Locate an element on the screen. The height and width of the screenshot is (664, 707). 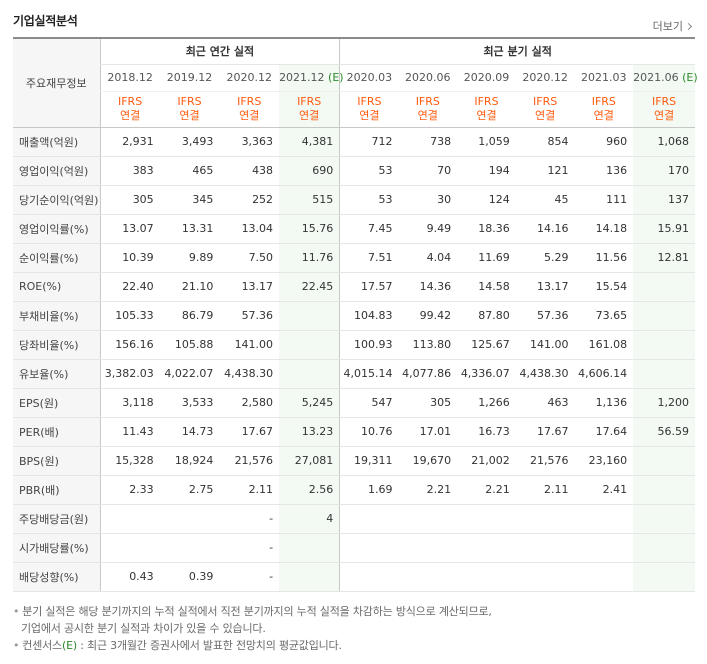
table-cell: 57.36 is located at coordinates (545, 315).